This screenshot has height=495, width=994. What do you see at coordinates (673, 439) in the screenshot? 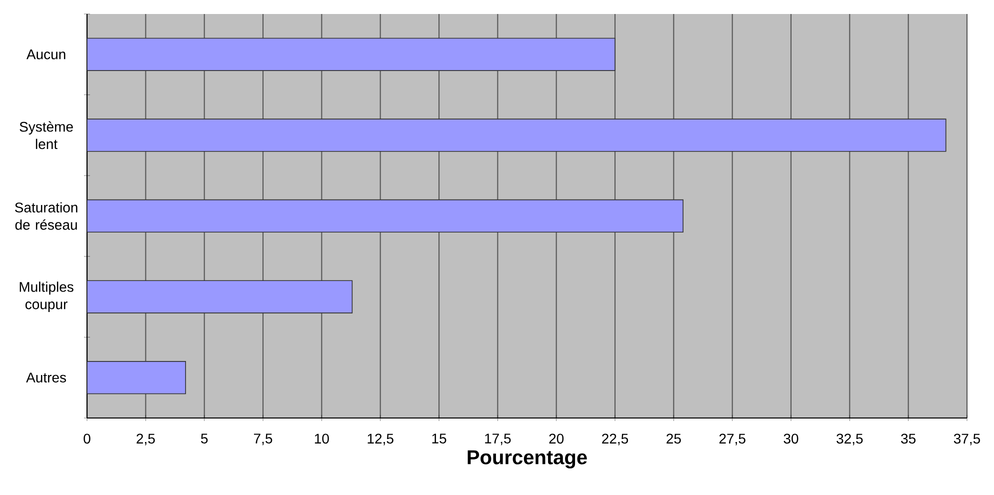
I see `x-tick-label: 25` at bounding box center [673, 439].